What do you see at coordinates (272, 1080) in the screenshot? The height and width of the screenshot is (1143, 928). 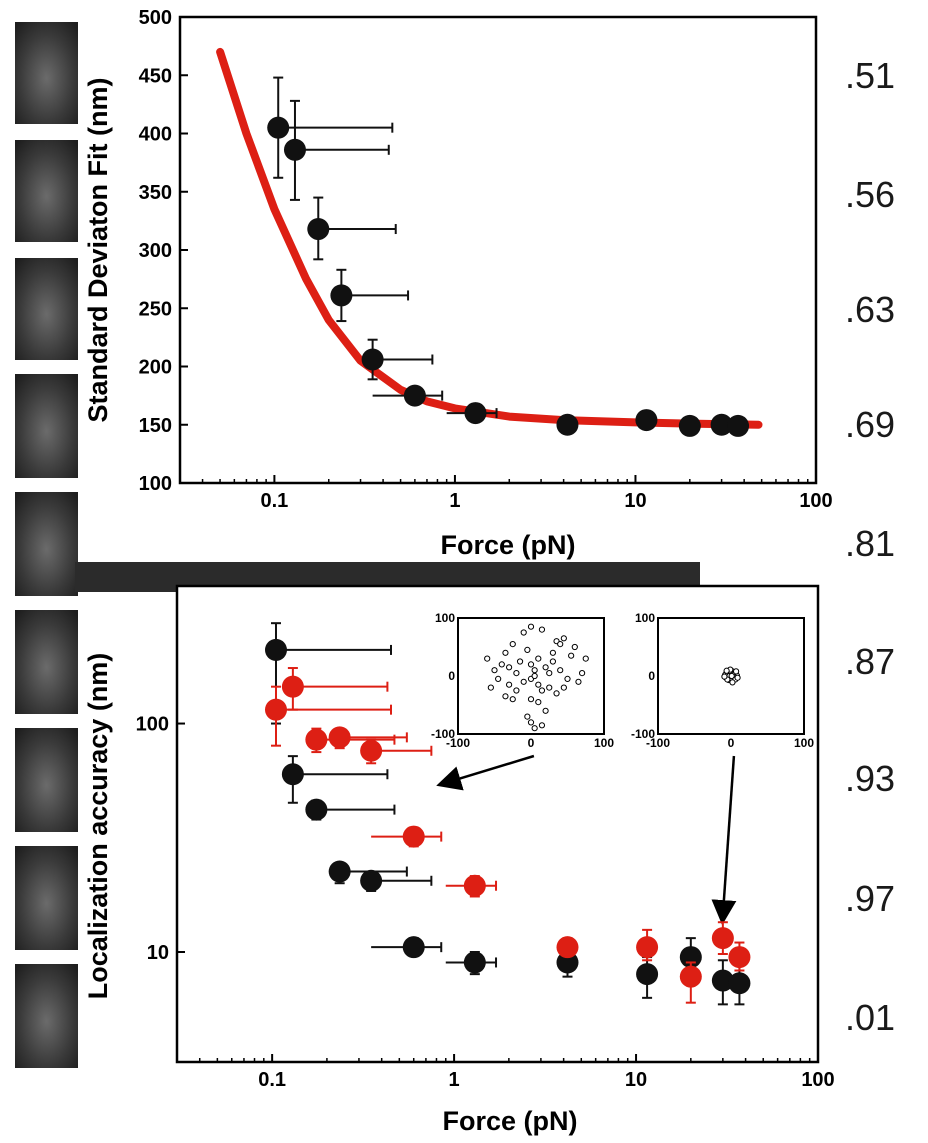 I see `bottom-x-tick-label: 0.1` at bounding box center [272, 1080].